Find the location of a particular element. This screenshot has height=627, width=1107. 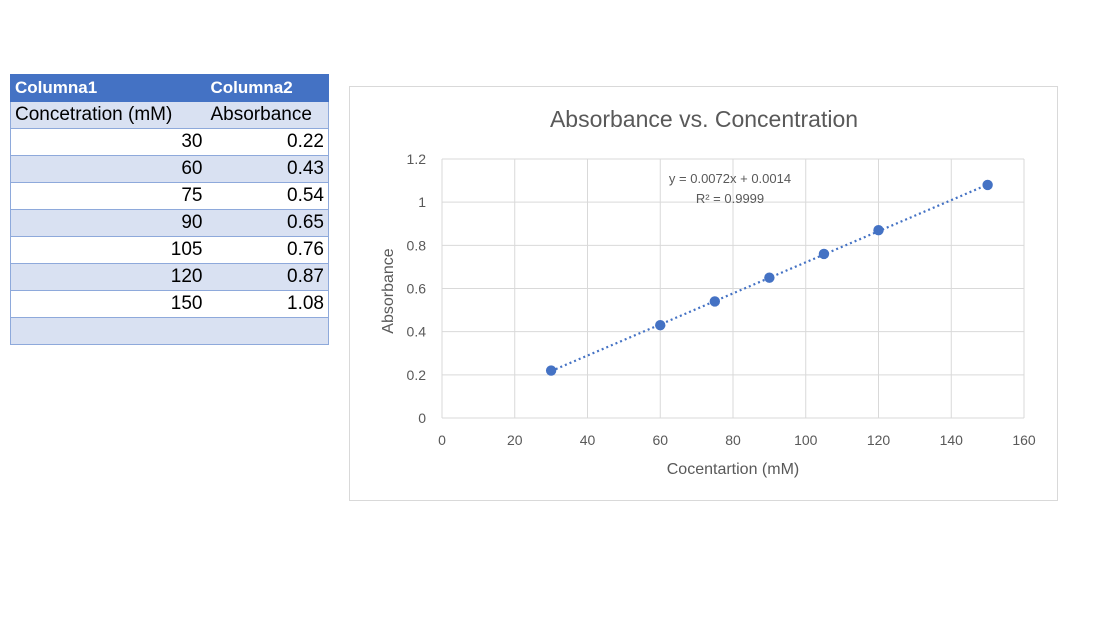

table-row: 90 0.65 is located at coordinates (169, 223).